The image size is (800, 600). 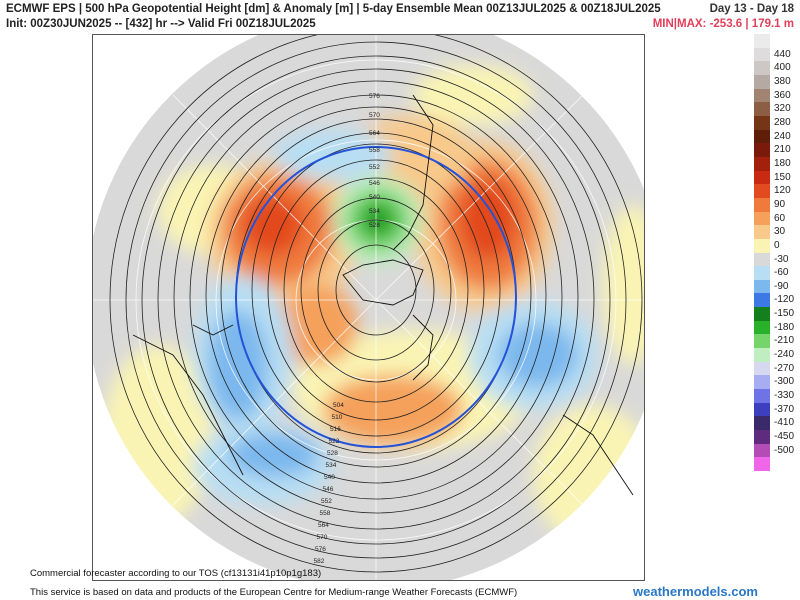 I want to click on colorbar-label: -210, so click(x=784, y=341).